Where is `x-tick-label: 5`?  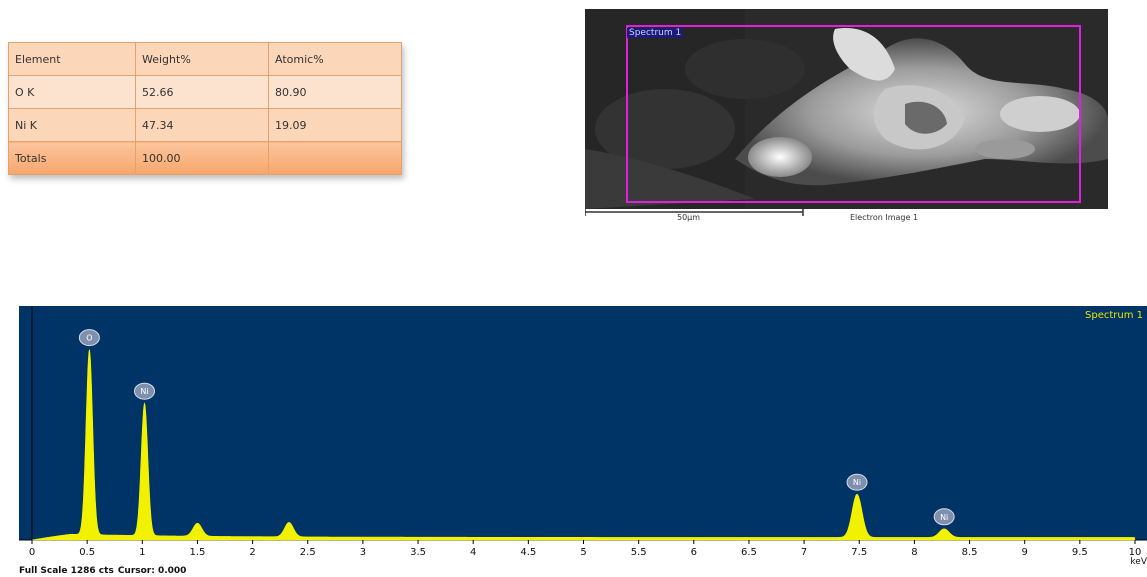
x-tick-label: 5 is located at coordinates (583, 552).